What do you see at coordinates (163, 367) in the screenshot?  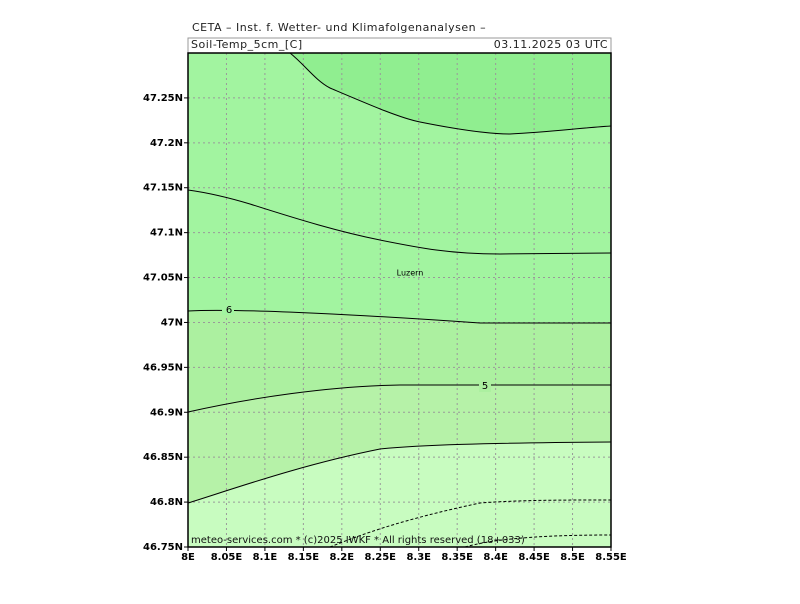 I see `y-tick-label: 46.95N` at bounding box center [163, 367].